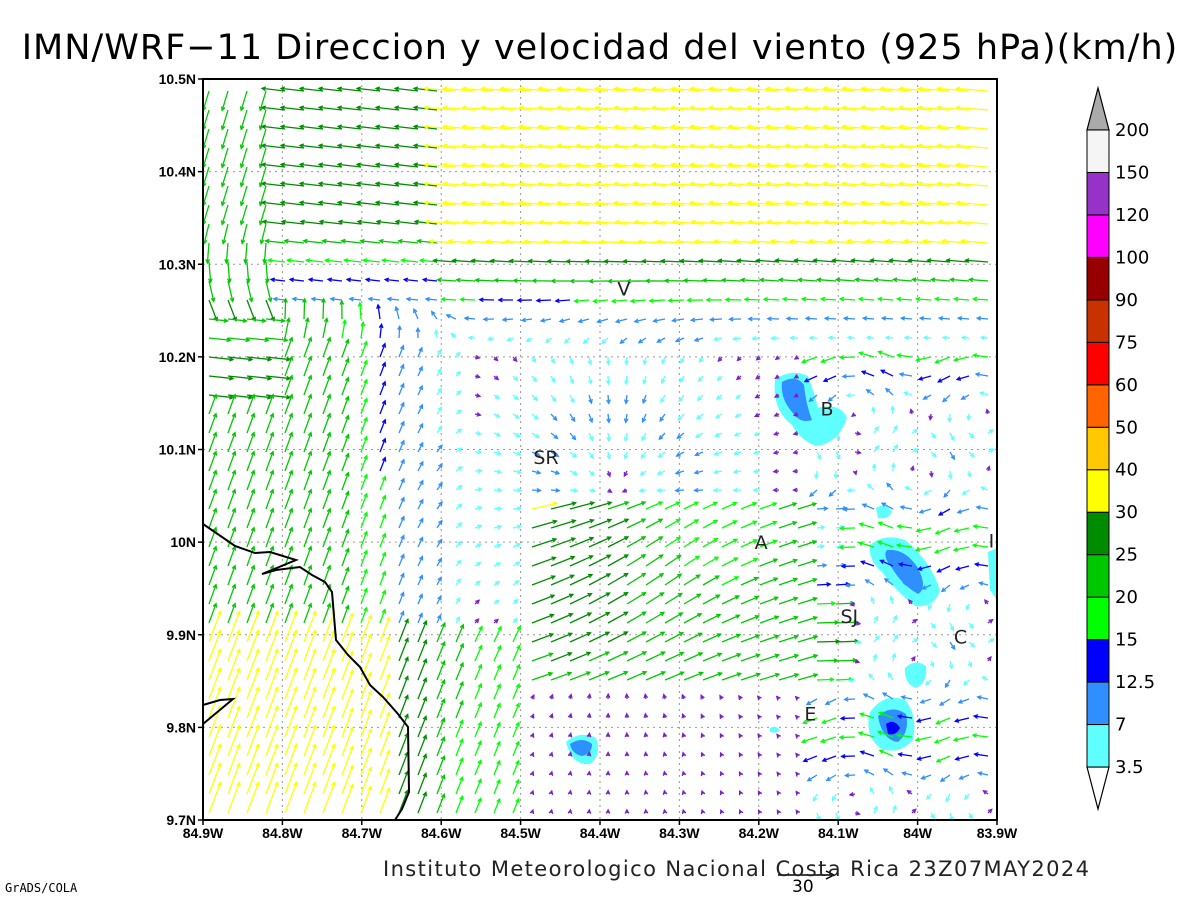 This screenshot has height=900, width=1200. What do you see at coordinates (1098, 108) in the screenshot?
I see `colorbar-over-triangle` at bounding box center [1098, 108].